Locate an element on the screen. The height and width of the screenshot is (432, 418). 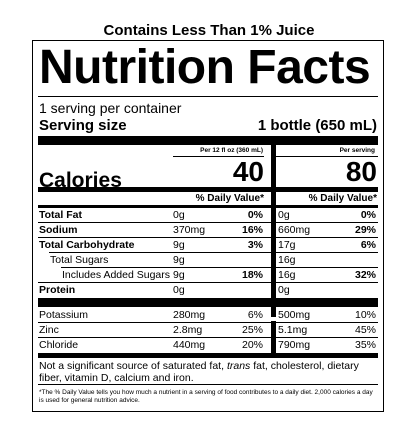
nutrient-row-added-sugars: Includes Added Sugars 9g 18% 16g 32% is located at coordinates (208, 275).